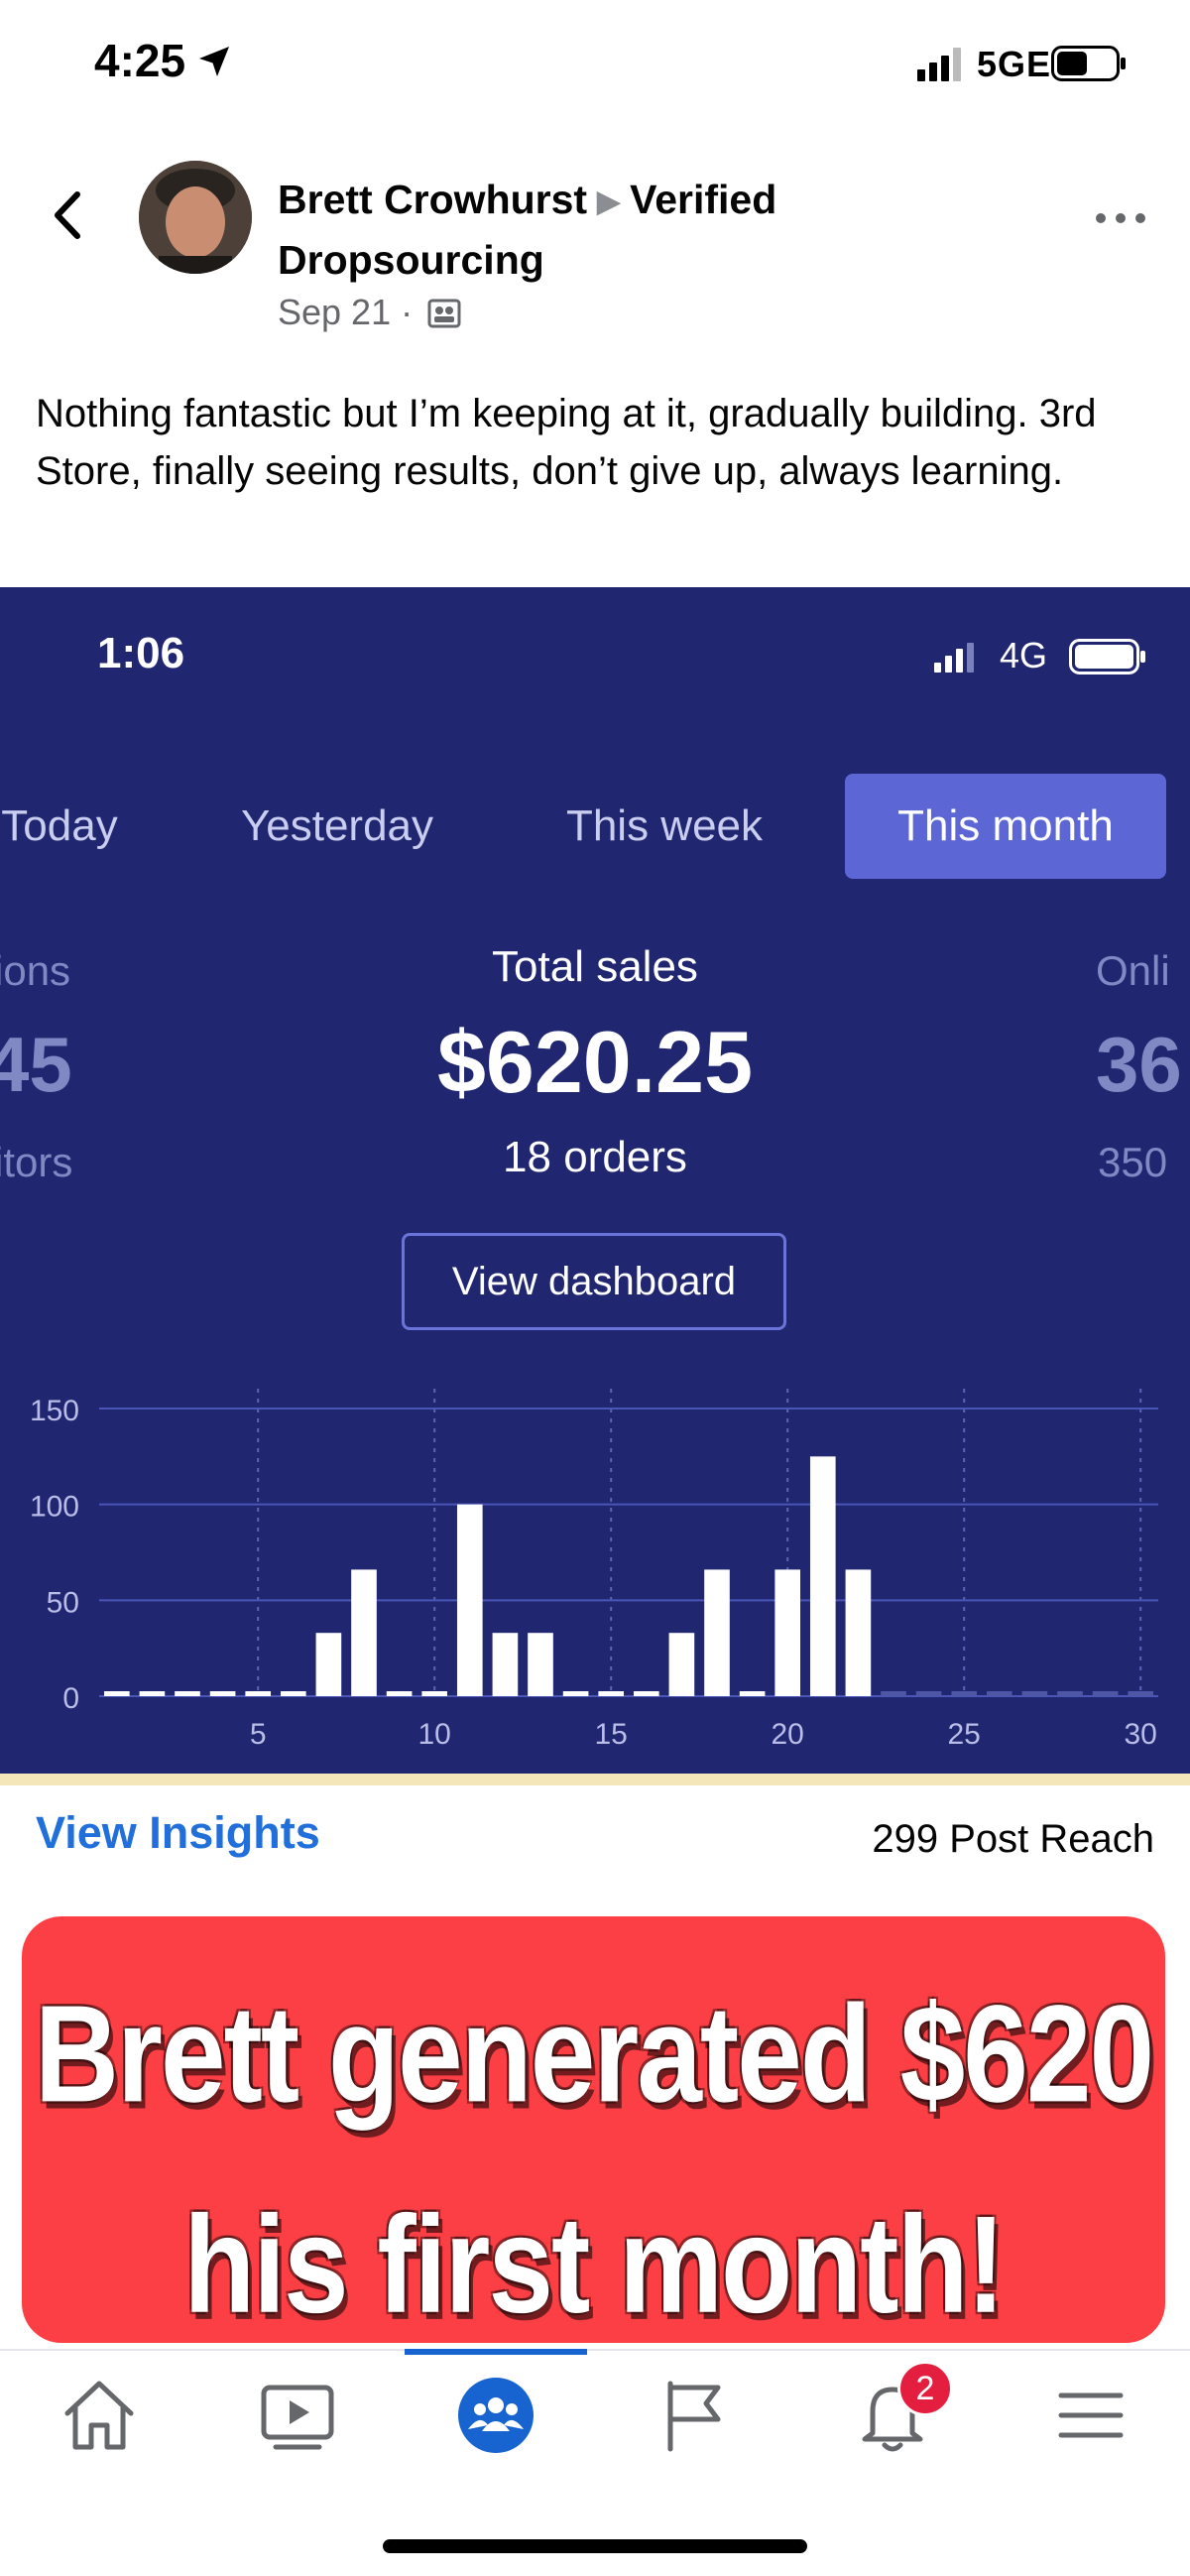 The width and height of the screenshot is (1190, 2576). Describe the element at coordinates (611, 1734) in the screenshot. I see `chart-xtick-label: 15` at that location.